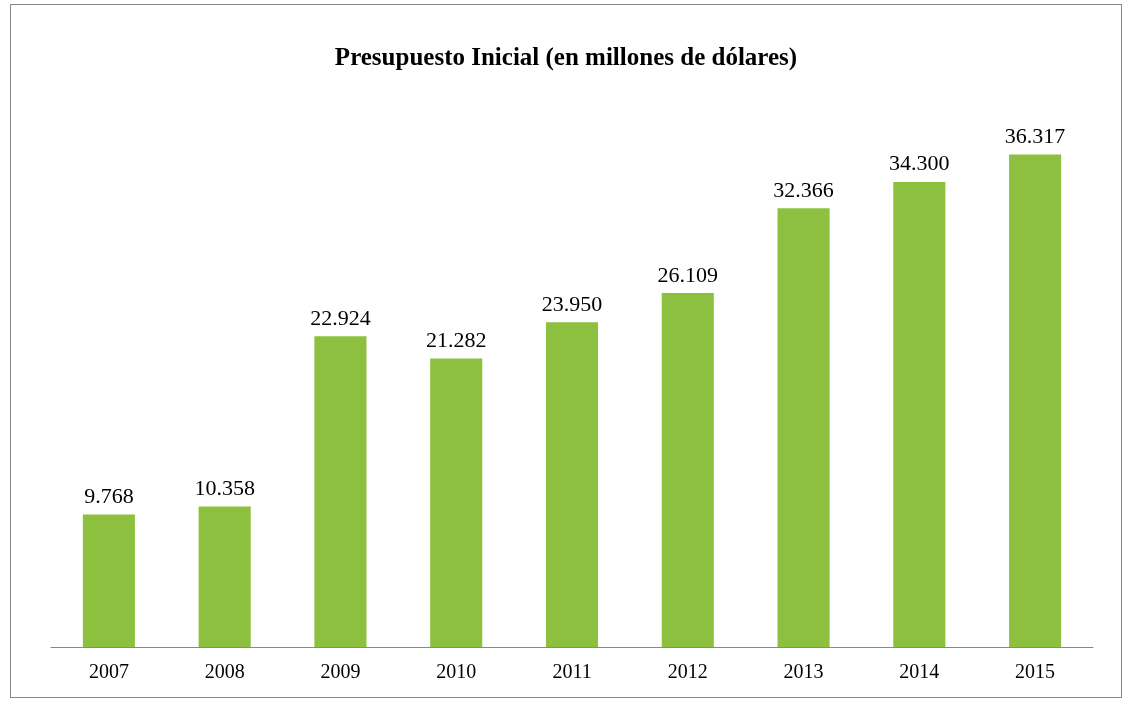 This screenshot has height=702, width=1137. Describe the element at coordinates (572, 671) in the screenshot. I see `x-tick-label: 2011` at that location.